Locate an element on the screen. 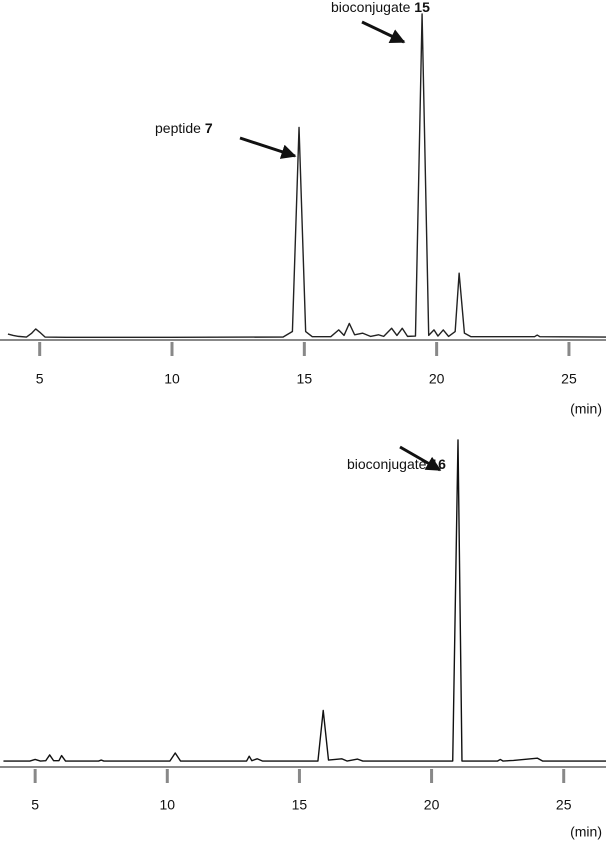 This screenshot has width=606, height=844. compound-number: 7 is located at coordinates (209, 128).